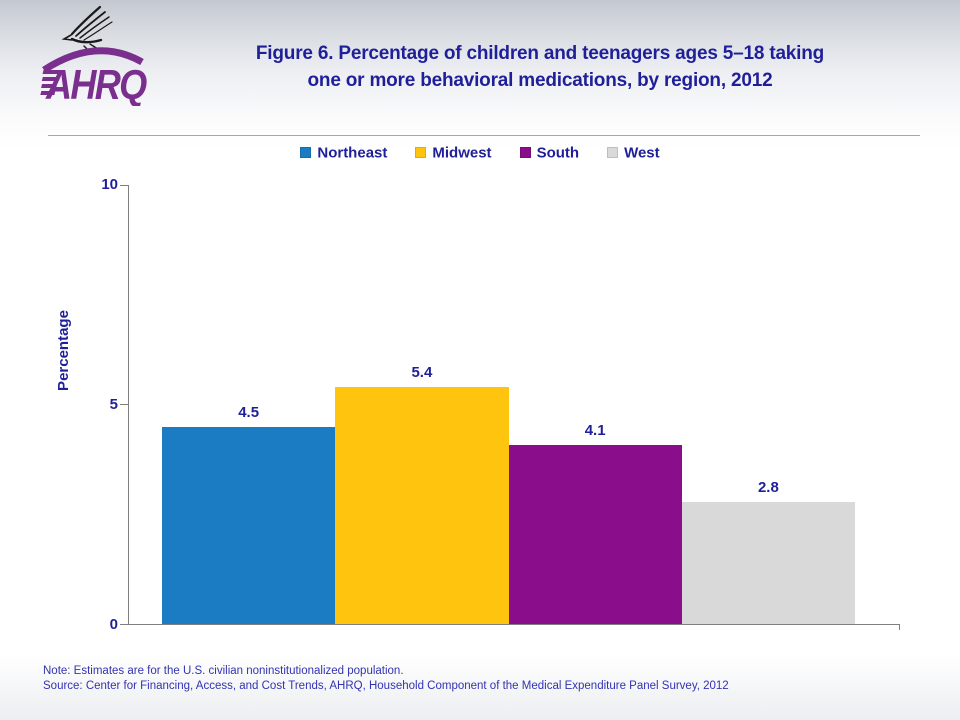  I want to click on legend-label: South, so click(558, 153).